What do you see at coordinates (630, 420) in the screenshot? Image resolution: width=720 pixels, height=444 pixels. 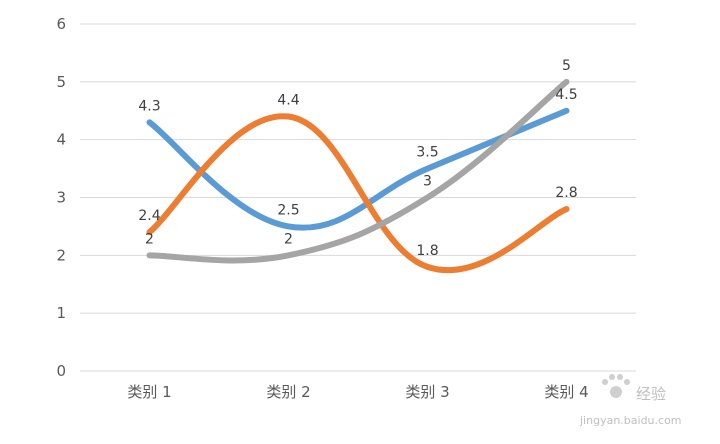 I see `watermark-url: jingyan.baidu.com` at bounding box center [630, 420].